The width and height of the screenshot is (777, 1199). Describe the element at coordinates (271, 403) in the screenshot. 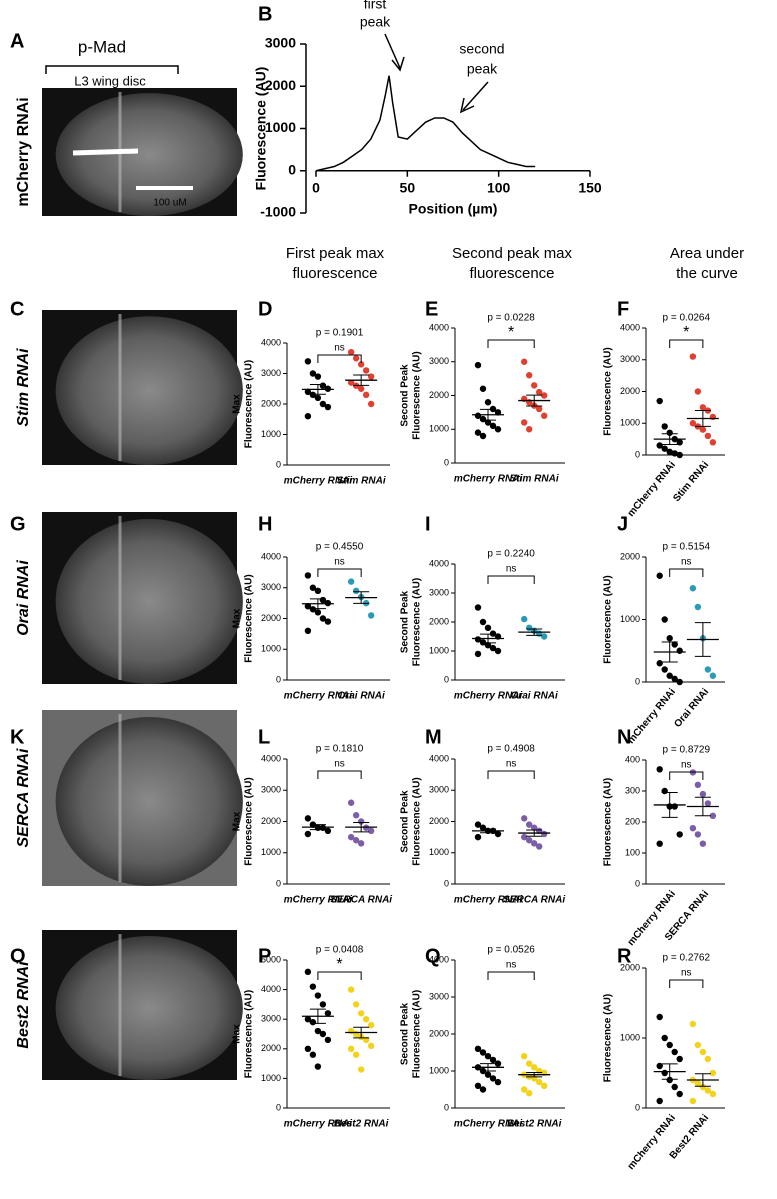

I see `y-tick-label: 2000` at that location.